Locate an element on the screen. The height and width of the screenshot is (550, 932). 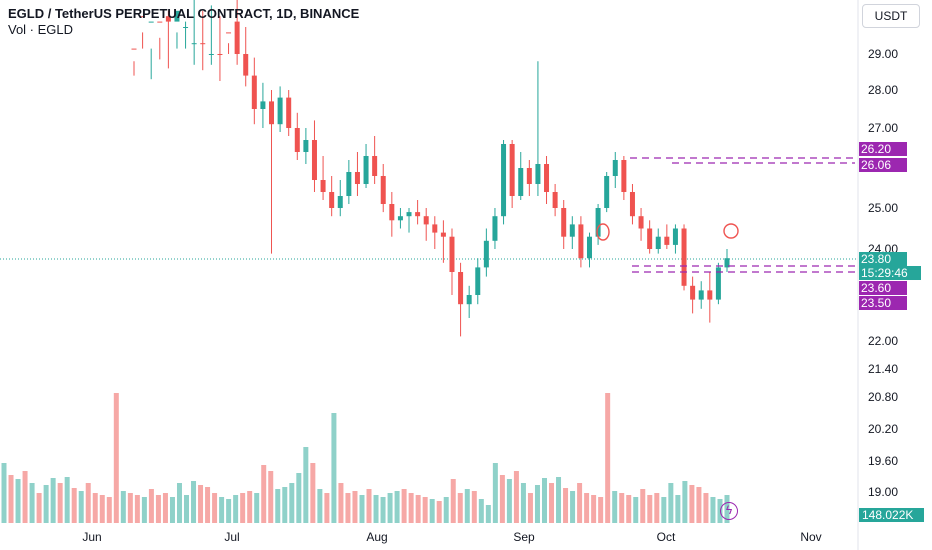
price-tag-26-20: 26.20 is located at coordinates (883, 149).